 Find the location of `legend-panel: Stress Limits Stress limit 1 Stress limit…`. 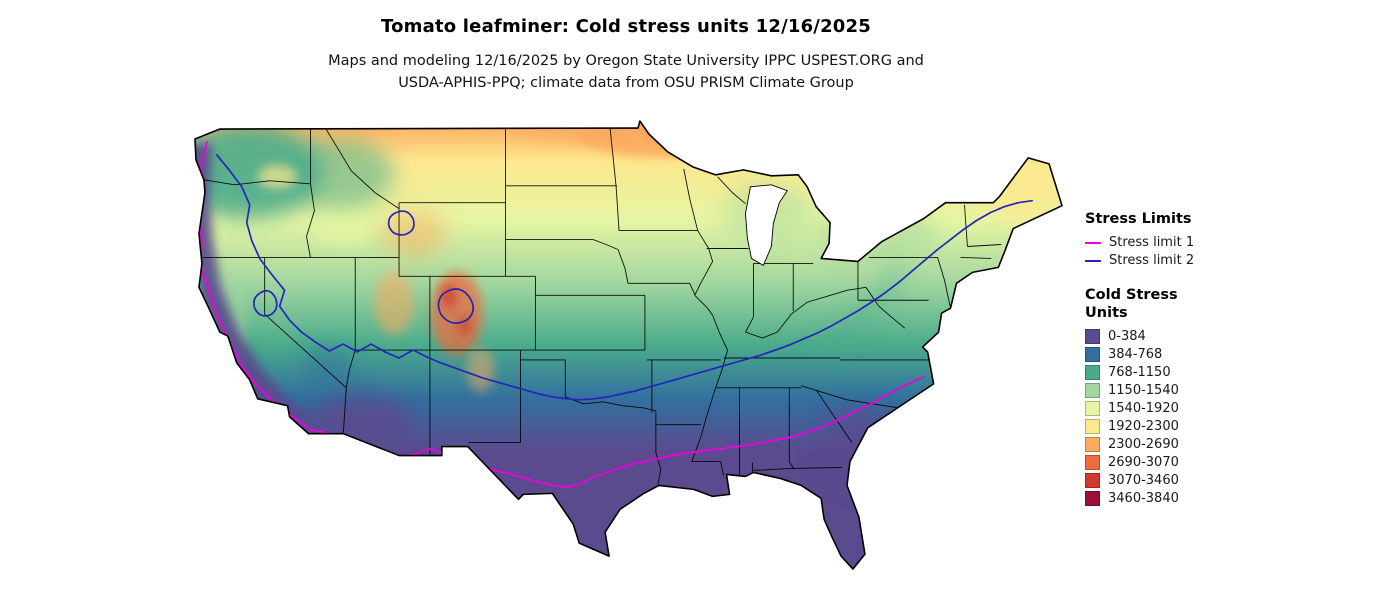

legend-panel: Stress Limits Stress limit 1 Stress limit… is located at coordinates (1165, 359).